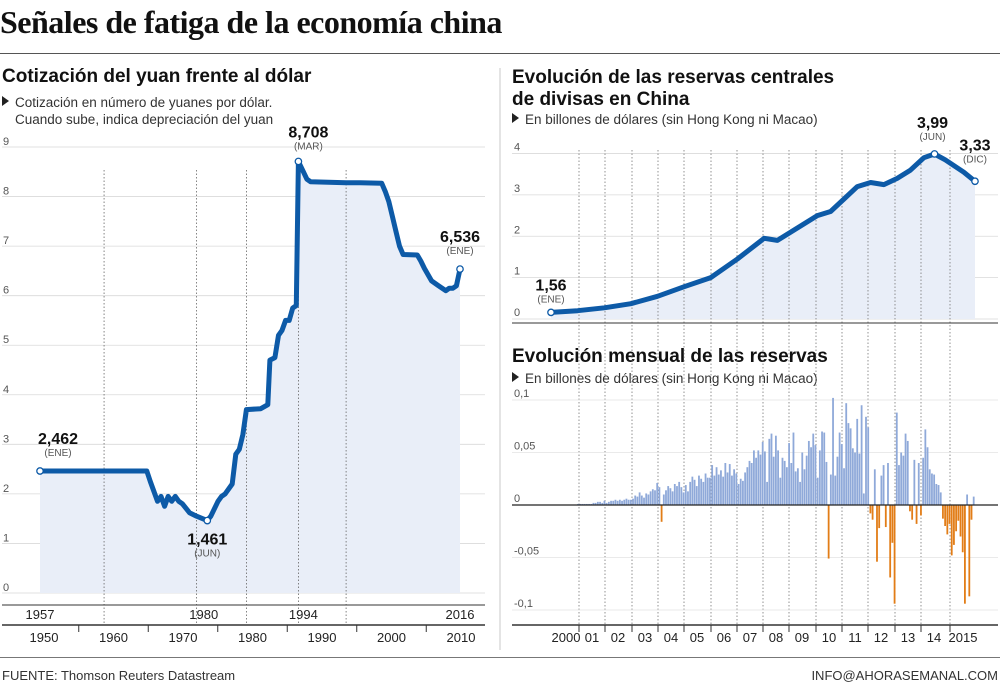  What do you see at coordinates (6, 439) in the screenshot?
I see `yuan-y-tick-label: 3` at bounding box center [6, 439].